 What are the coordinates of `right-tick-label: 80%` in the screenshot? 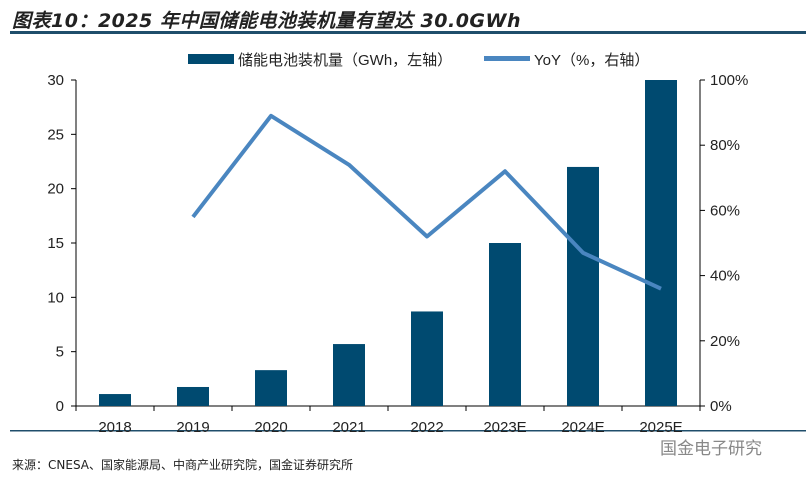 It's located at (725, 145).